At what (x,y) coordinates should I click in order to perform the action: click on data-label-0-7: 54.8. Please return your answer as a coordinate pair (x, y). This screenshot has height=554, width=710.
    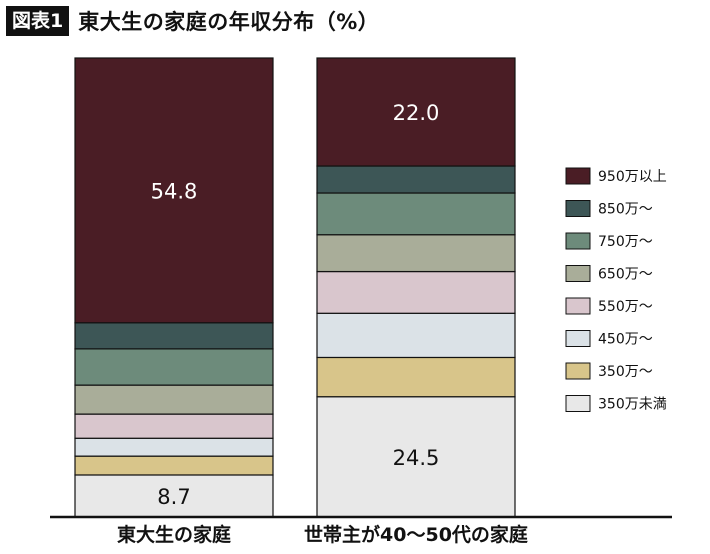
    Looking at the image, I should click on (174, 191).